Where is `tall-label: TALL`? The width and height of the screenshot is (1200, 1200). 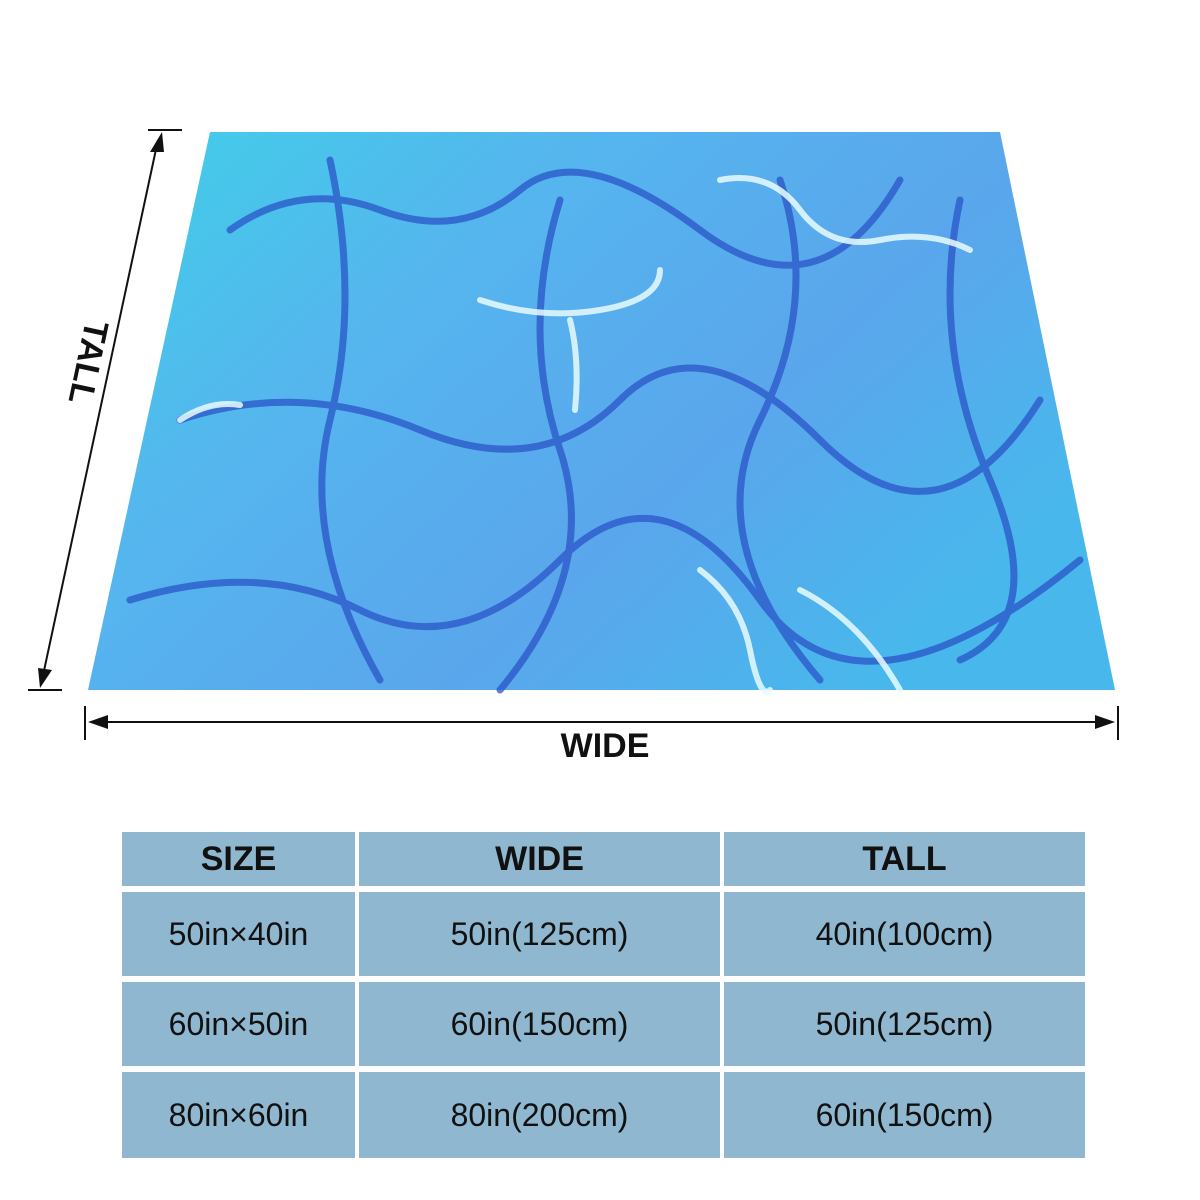
tall-label: TALL is located at coordinates (88, 362).